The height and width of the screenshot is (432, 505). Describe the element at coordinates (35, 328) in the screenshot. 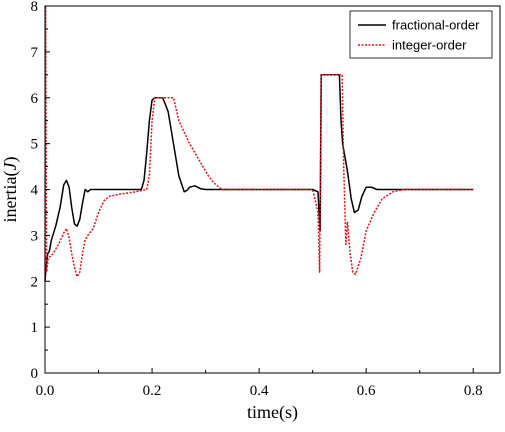

I see `y-tick-label: 1` at that location.